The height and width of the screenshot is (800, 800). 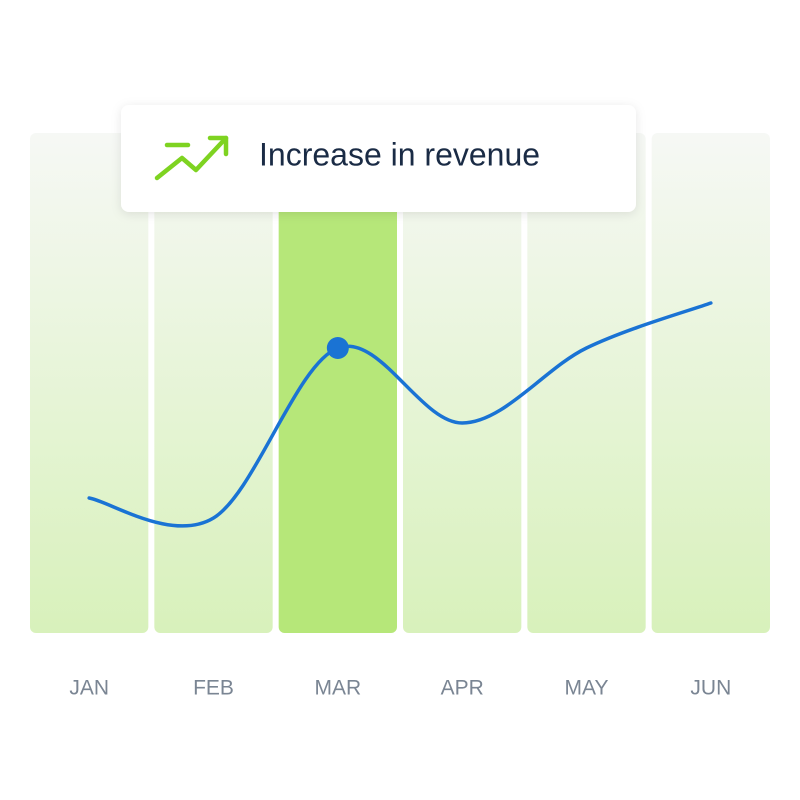 What do you see at coordinates (710, 688) in the screenshot?
I see `x-tick-label: JUN` at bounding box center [710, 688].